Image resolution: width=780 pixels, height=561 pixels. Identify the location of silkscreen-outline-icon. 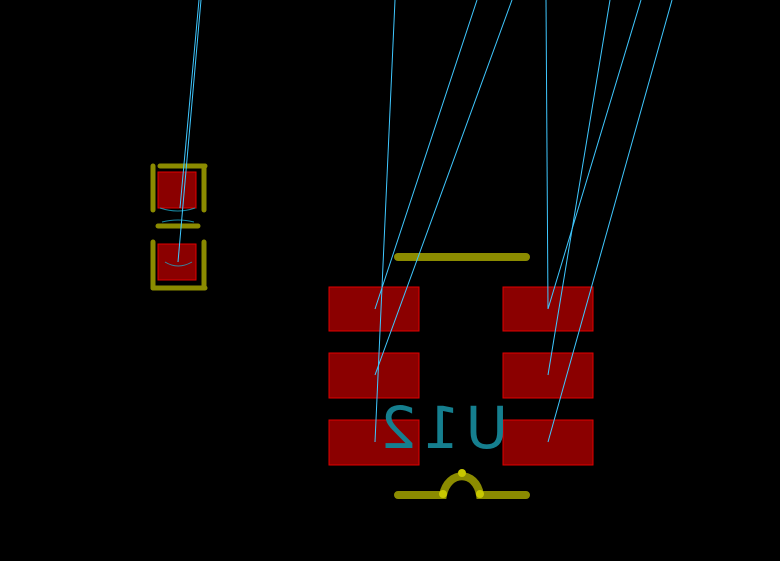
(179, 227).